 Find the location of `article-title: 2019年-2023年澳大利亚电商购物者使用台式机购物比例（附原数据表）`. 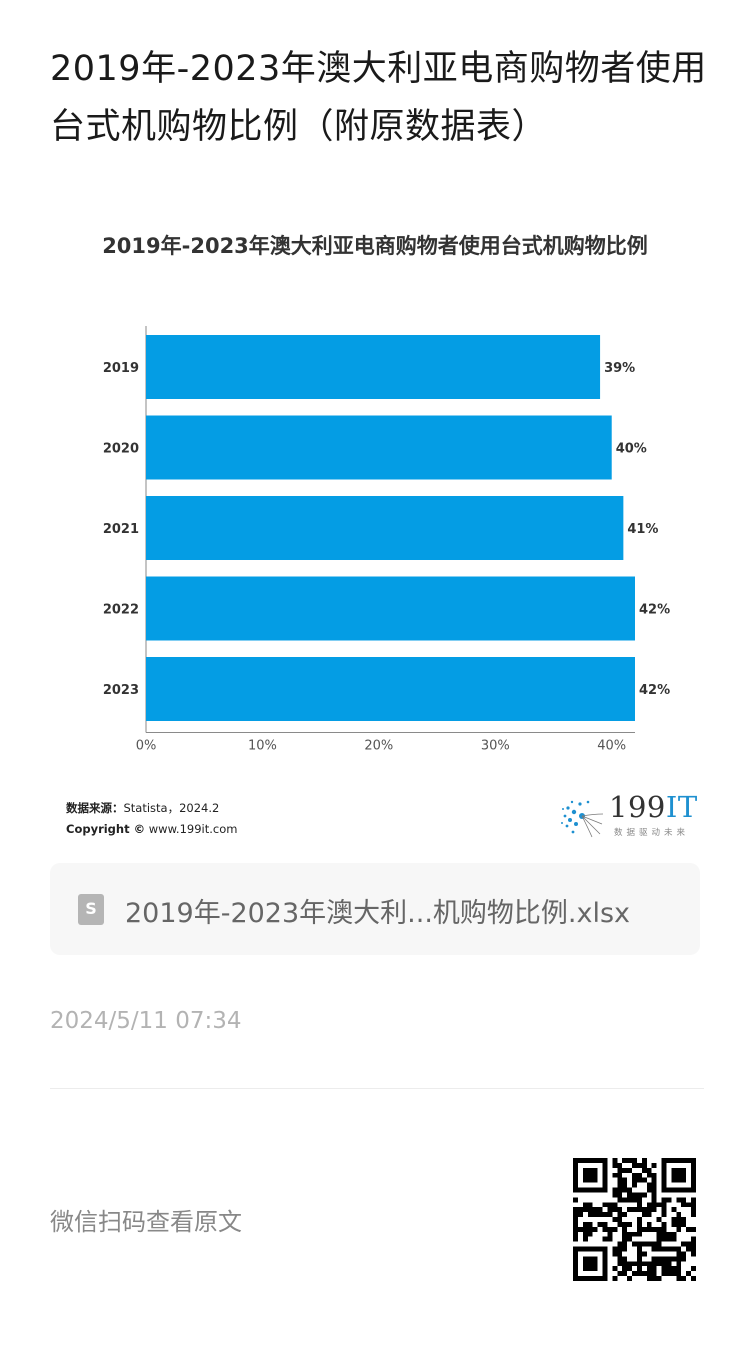

article-title: 2019年-2023年澳大利亚电商购物者使用台式机购物比例（附原数据表） is located at coordinates (378, 98).